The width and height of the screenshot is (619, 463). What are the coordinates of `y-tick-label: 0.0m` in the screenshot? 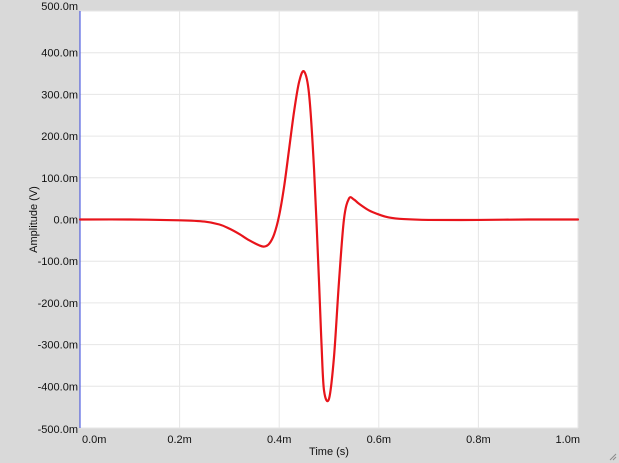 It's located at (66, 221).